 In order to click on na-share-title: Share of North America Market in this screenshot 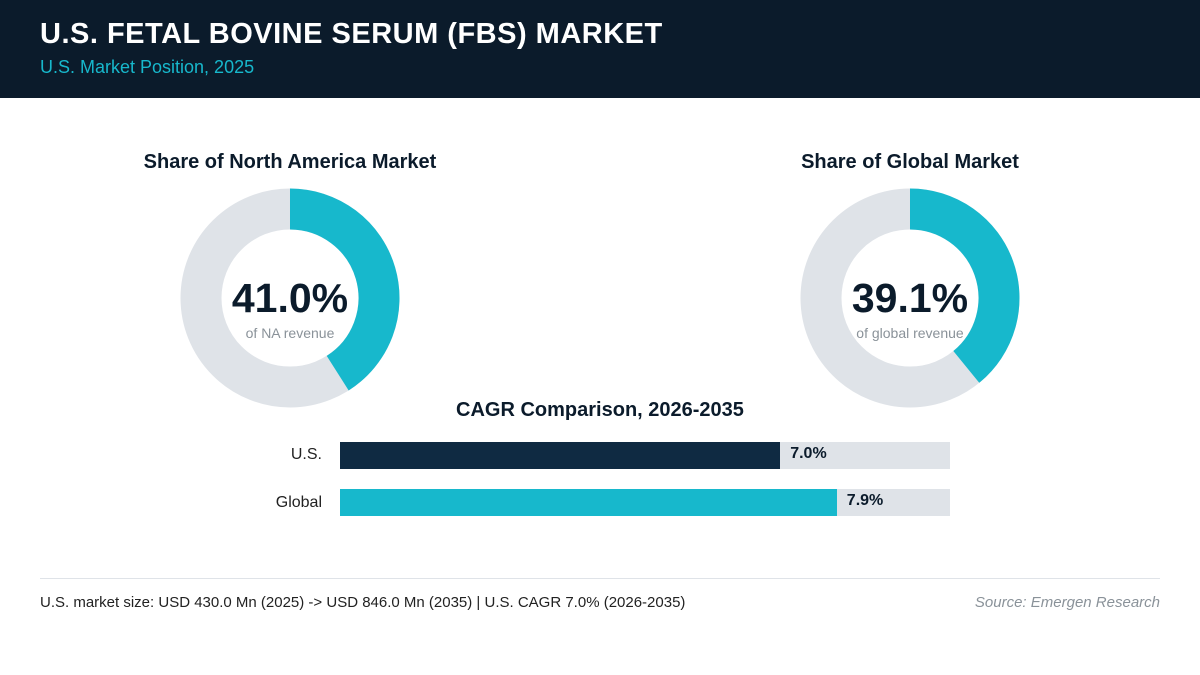, I will do `click(290, 162)`.